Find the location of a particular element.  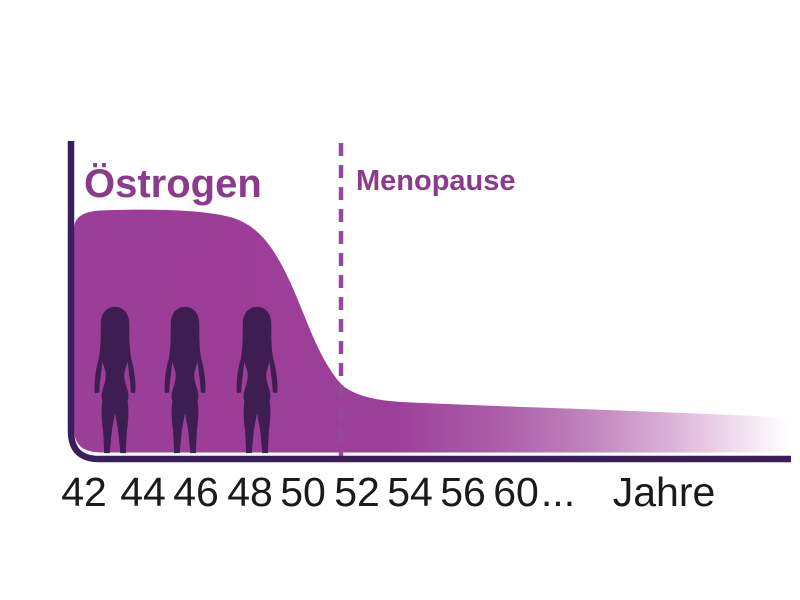

x-axis-tick-labels: 42 44 46 48 50 52 54 56 60 ... Jahre is located at coordinates (388, 492).